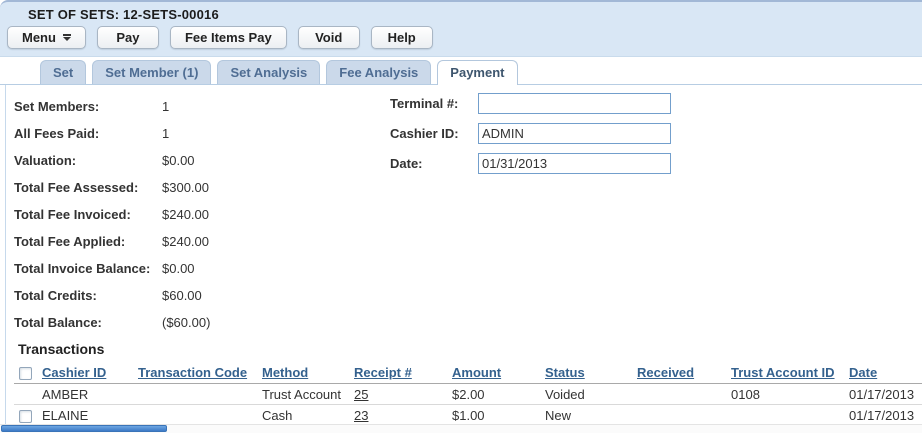  I want to click on cell-receipt: 25, so click(401, 394).